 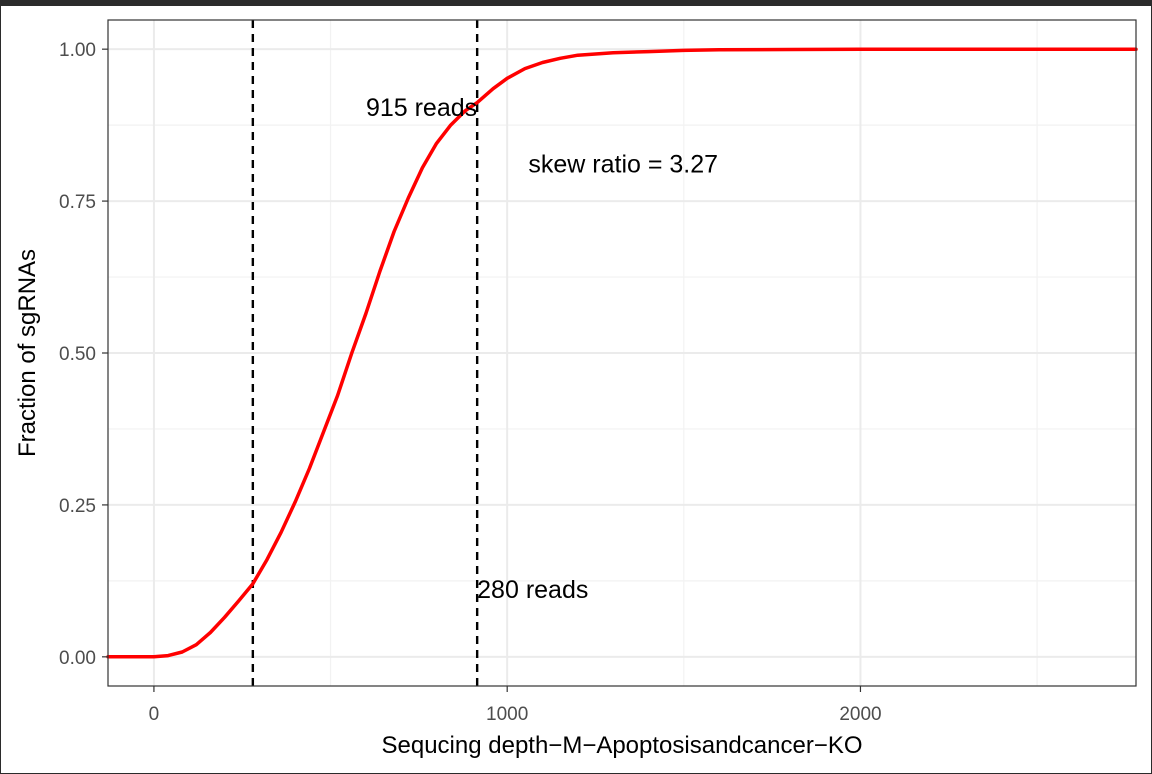 What do you see at coordinates (622, 745) in the screenshot?
I see `x-axis-label: Sequcing depth−M−Apoptosisandcancer−KO` at bounding box center [622, 745].